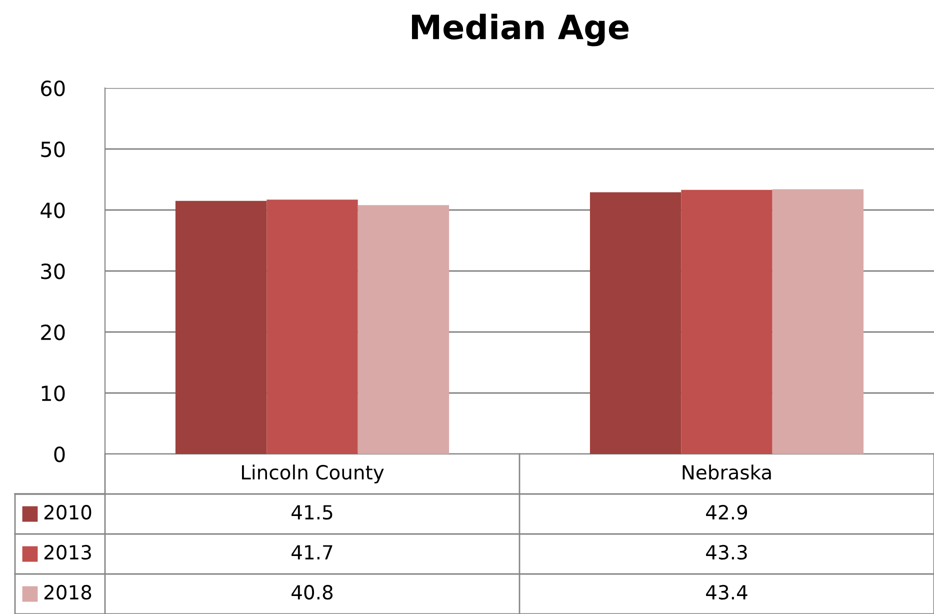 This screenshot has width=934, height=614. I want to click on y-tick-label: 0, so click(59, 454).